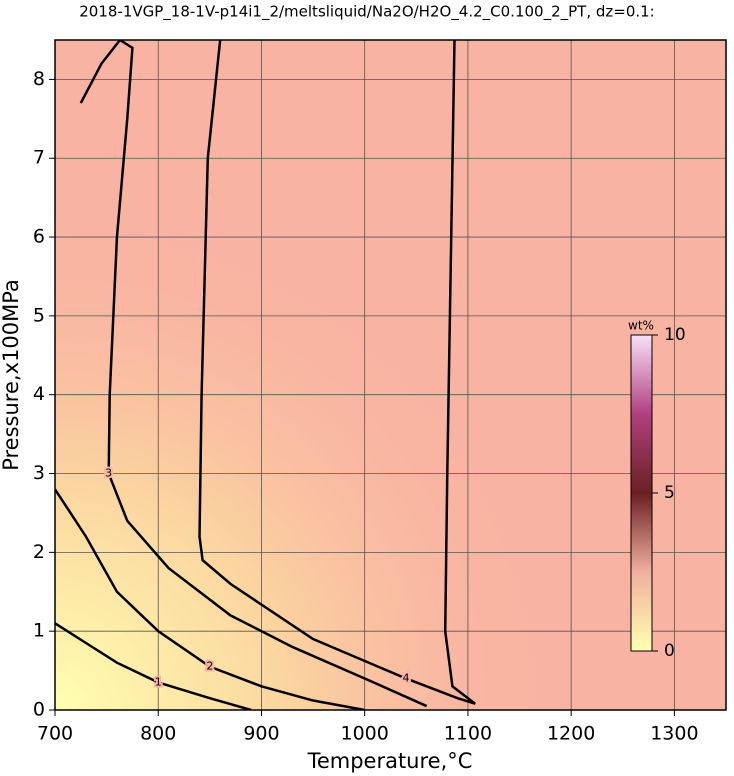 The image size is (734, 776). What do you see at coordinates (468, 734) in the screenshot?
I see `x-tick-label: 1100` at bounding box center [468, 734].